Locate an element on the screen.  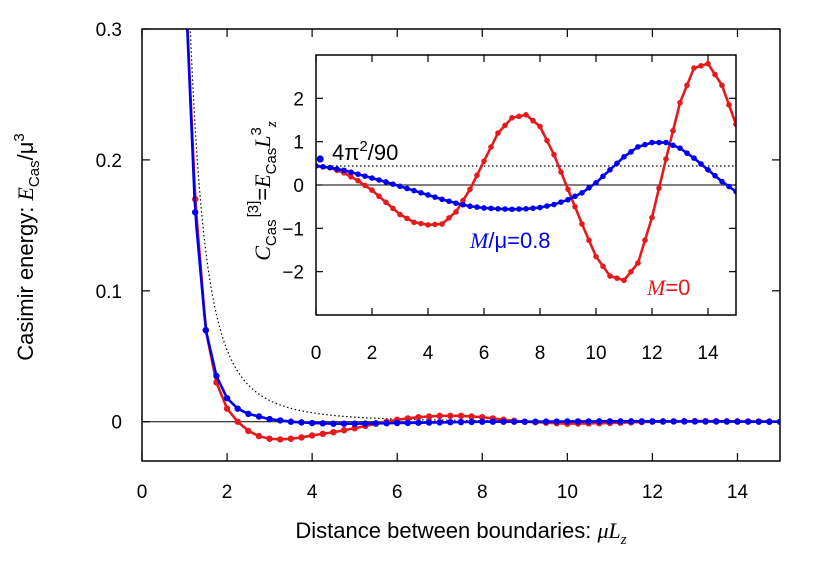
inset-x-tick-label: 12 is located at coordinates (651, 353).